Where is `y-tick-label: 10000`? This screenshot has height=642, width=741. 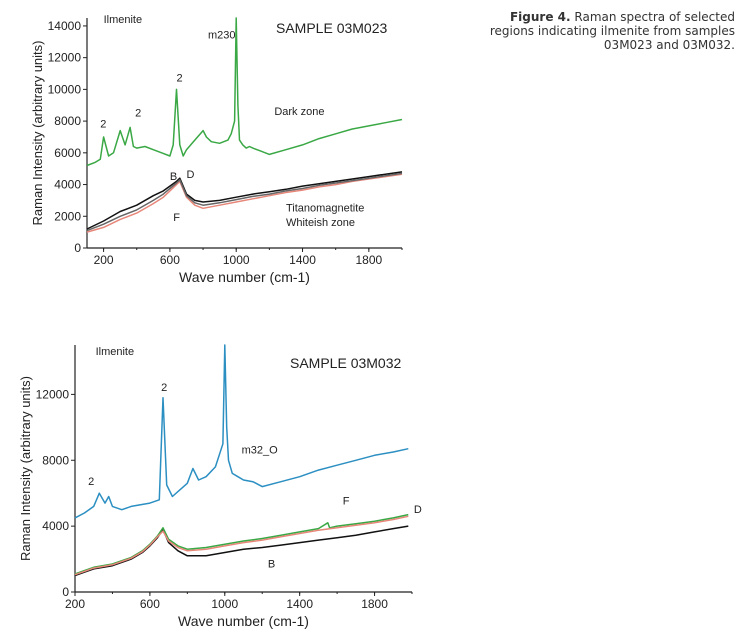 y-tick-label: 10000 is located at coordinates (65, 89).